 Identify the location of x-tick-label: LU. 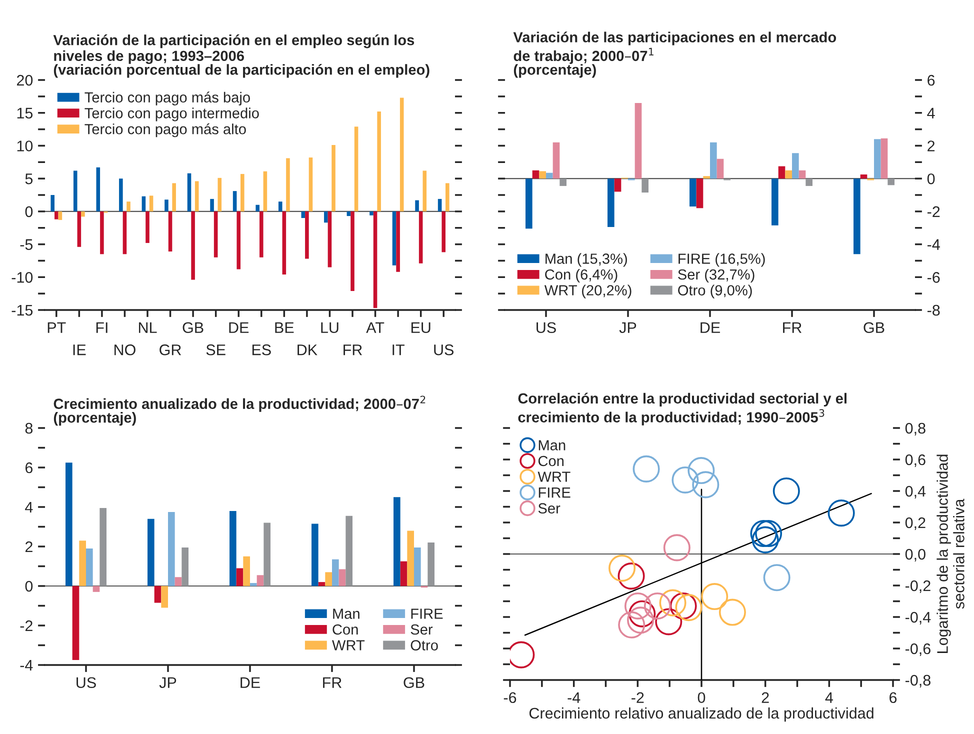
(329, 328).